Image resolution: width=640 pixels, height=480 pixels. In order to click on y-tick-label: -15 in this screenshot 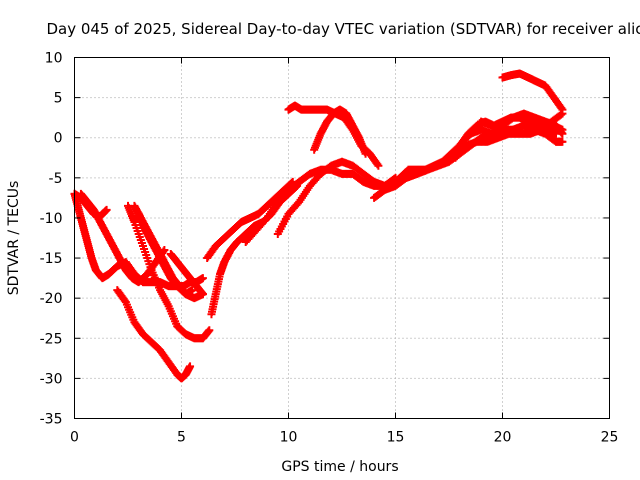, I will do `click(51, 259)`.